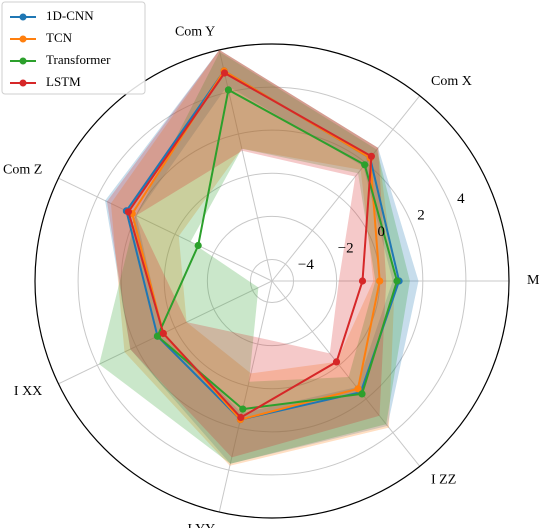 The height and width of the screenshot is (528, 540). I want to click on tick-label: 2, so click(421, 215).